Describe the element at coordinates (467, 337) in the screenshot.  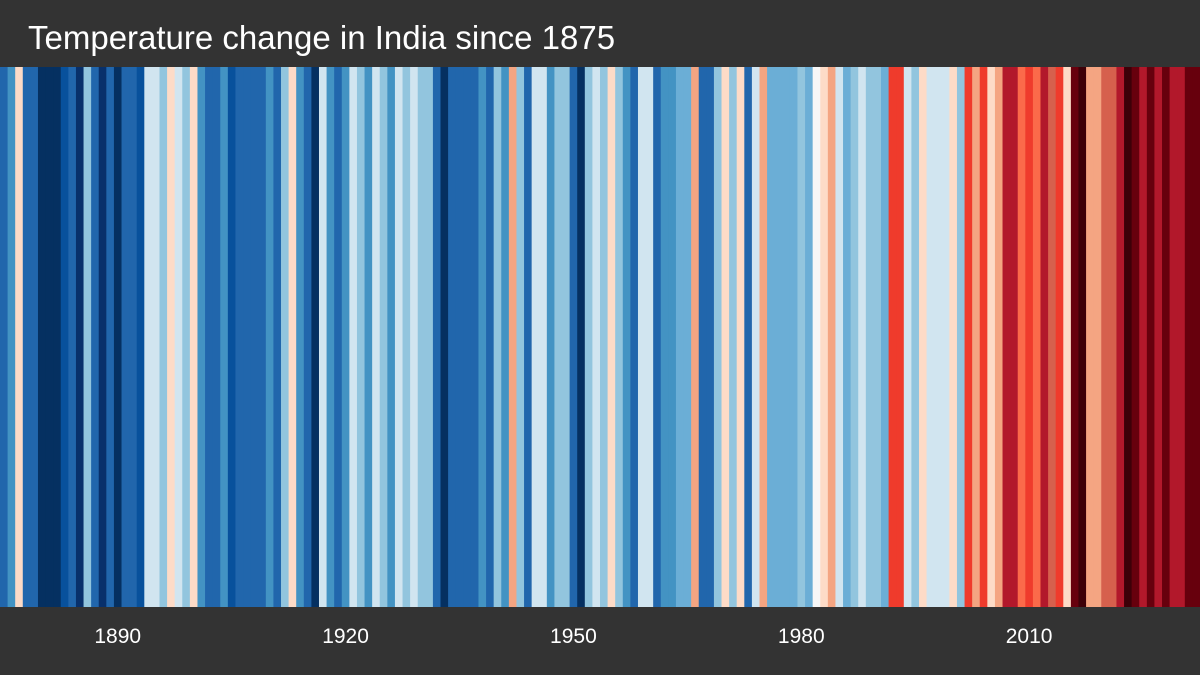
I see `stripe-1936` at that location.